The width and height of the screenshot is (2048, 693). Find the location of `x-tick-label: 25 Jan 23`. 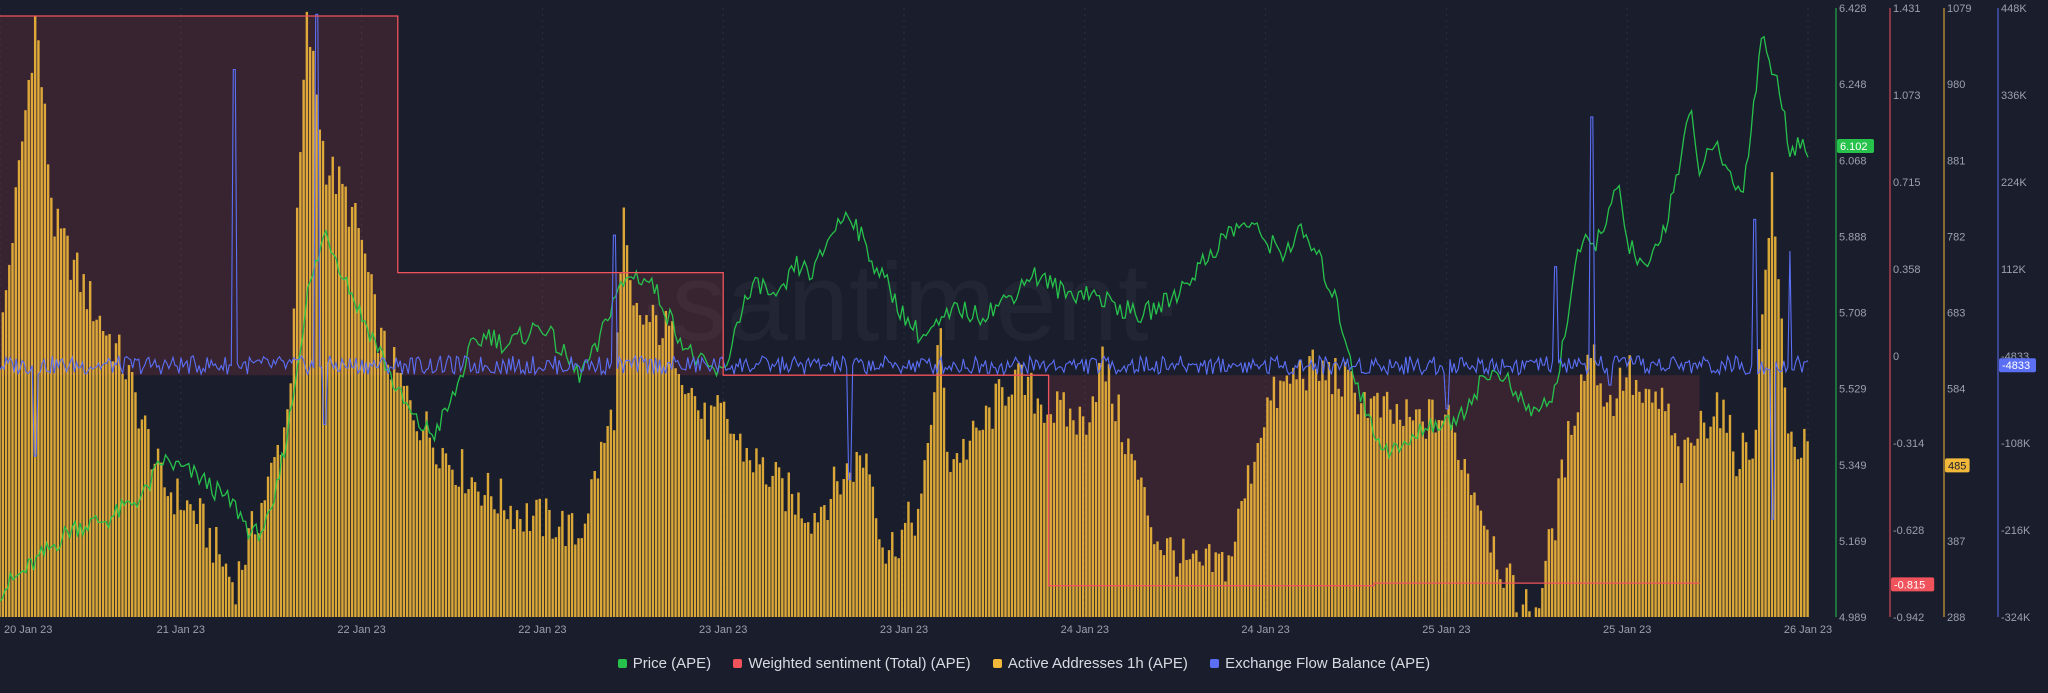

x-tick-label: 25 Jan 23 is located at coordinates (1627, 630).